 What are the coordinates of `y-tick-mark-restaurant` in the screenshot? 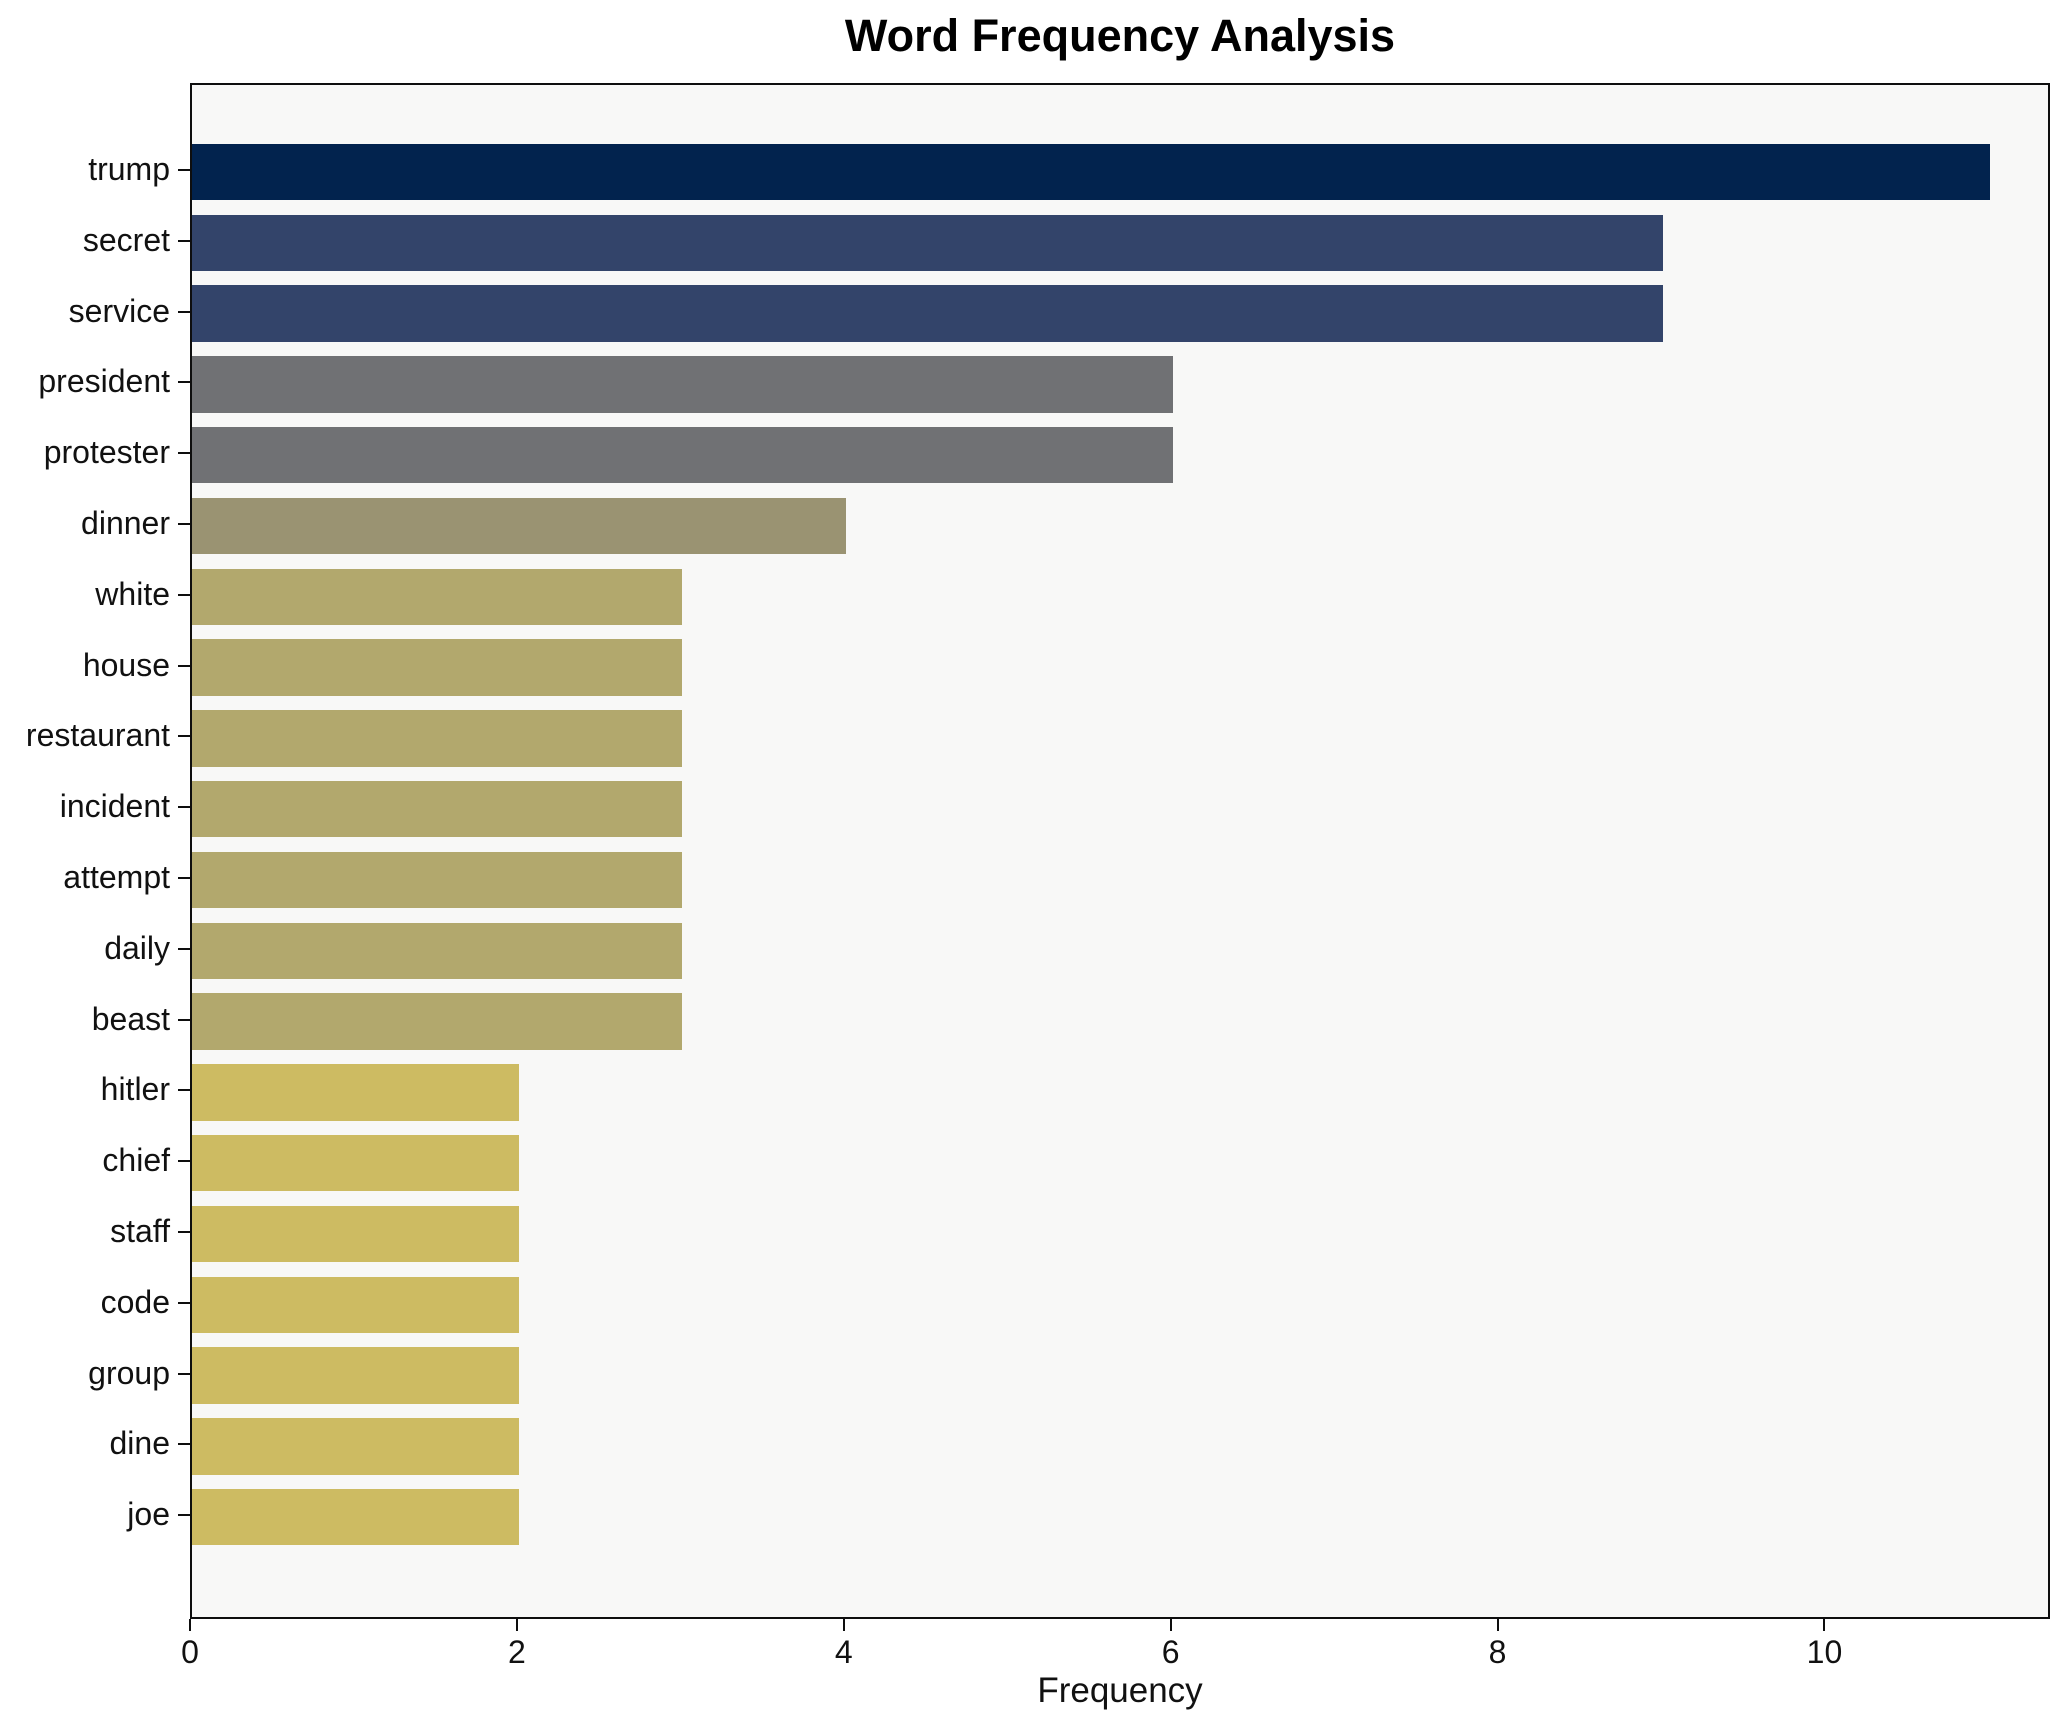 It's located at (184, 736).